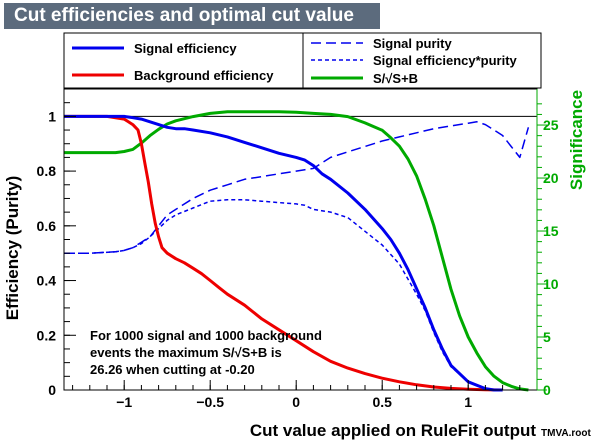  What do you see at coordinates (551, 125) in the screenshot?
I see `y2-tick-label: 25` at bounding box center [551, 125].